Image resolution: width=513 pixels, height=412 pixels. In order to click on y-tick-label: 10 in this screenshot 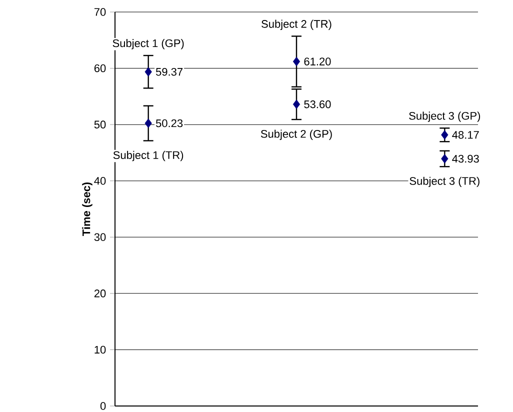, I will do `click(100, 350)`.